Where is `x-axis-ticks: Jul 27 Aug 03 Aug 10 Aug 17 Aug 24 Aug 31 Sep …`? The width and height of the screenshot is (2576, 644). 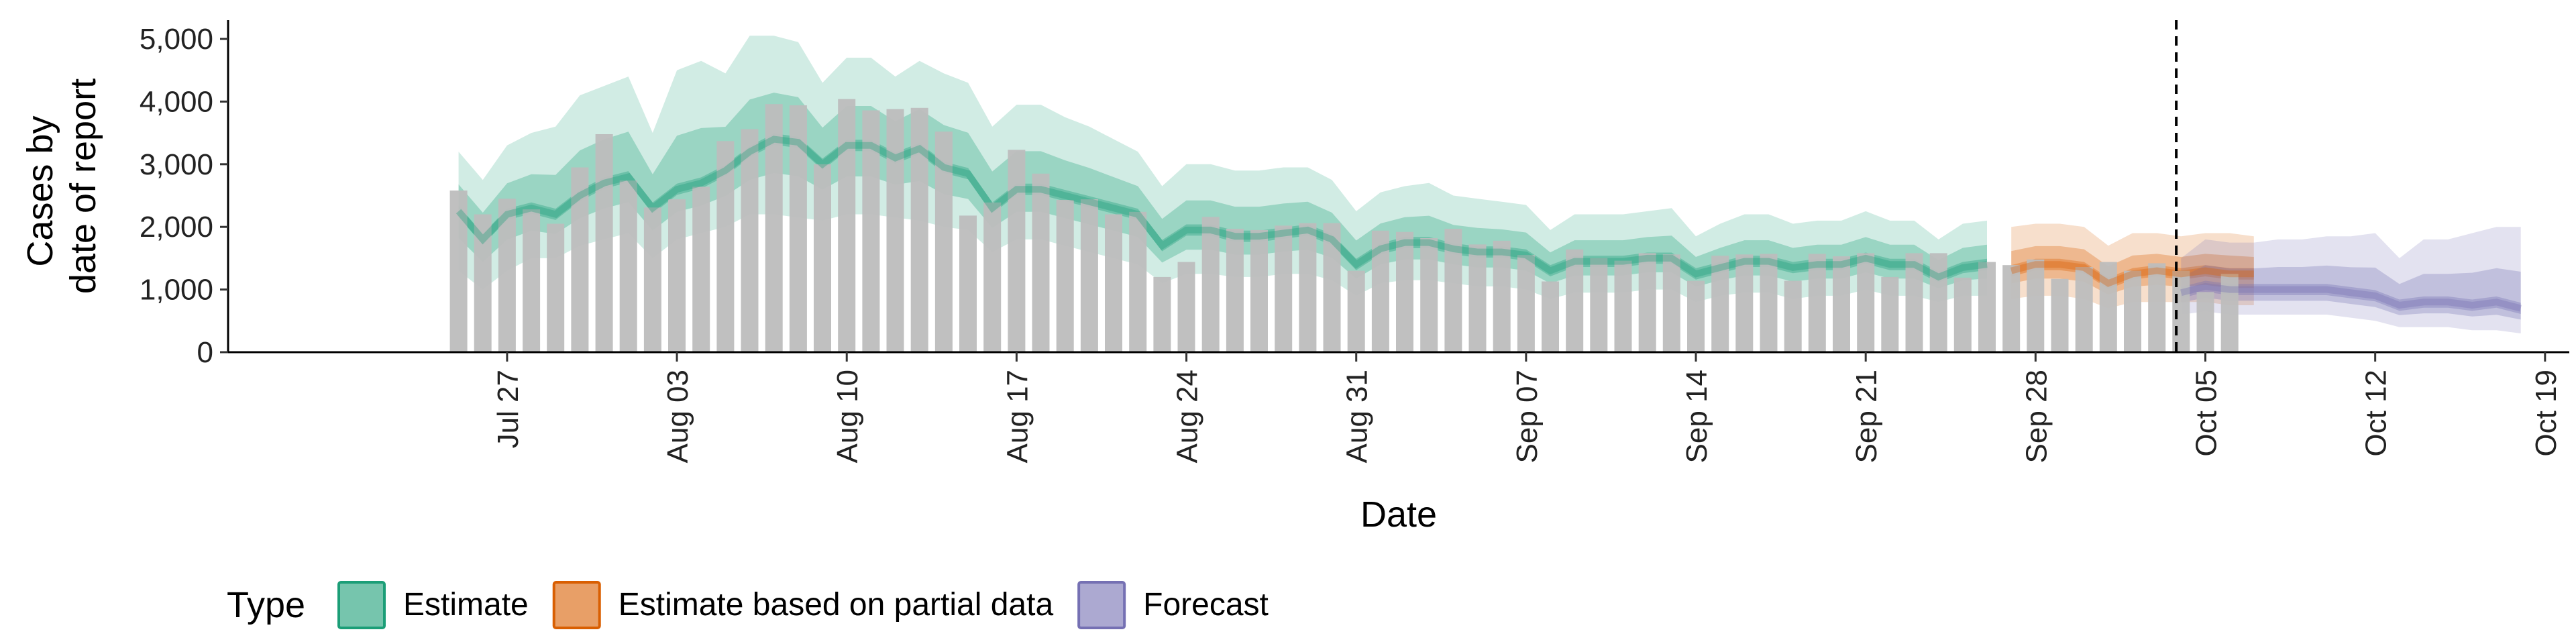 x-axis-ticks: Jul 27 Aug 03 Aug 10 Aug 17 Aug 24 Aug 31 Sep … is located at coordinates (1527, 407).